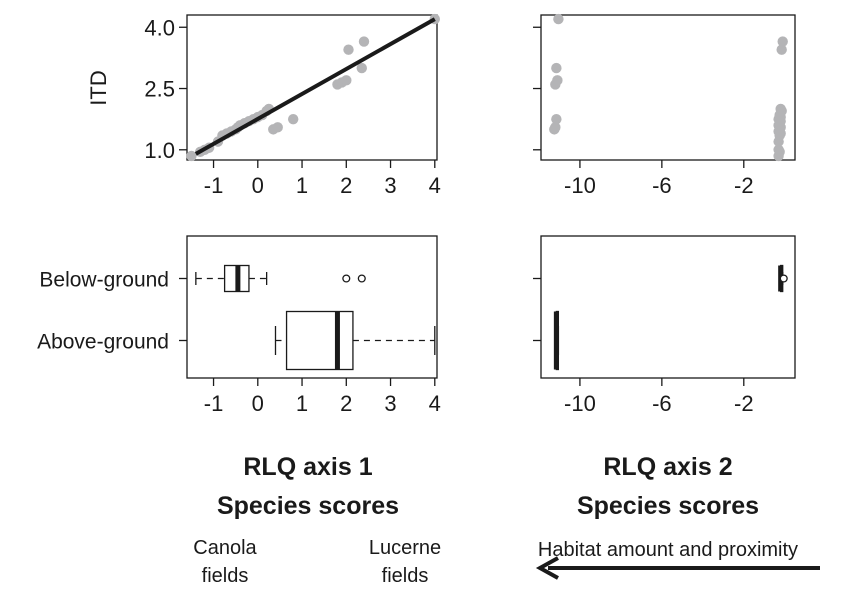 The width and height of the screenshot is (841, 592). What do you see at coordinates (580, 403) in the screenshot?
I see `panel-bottom-right-x-tick-label: -10` at bounding box center [580, 403].